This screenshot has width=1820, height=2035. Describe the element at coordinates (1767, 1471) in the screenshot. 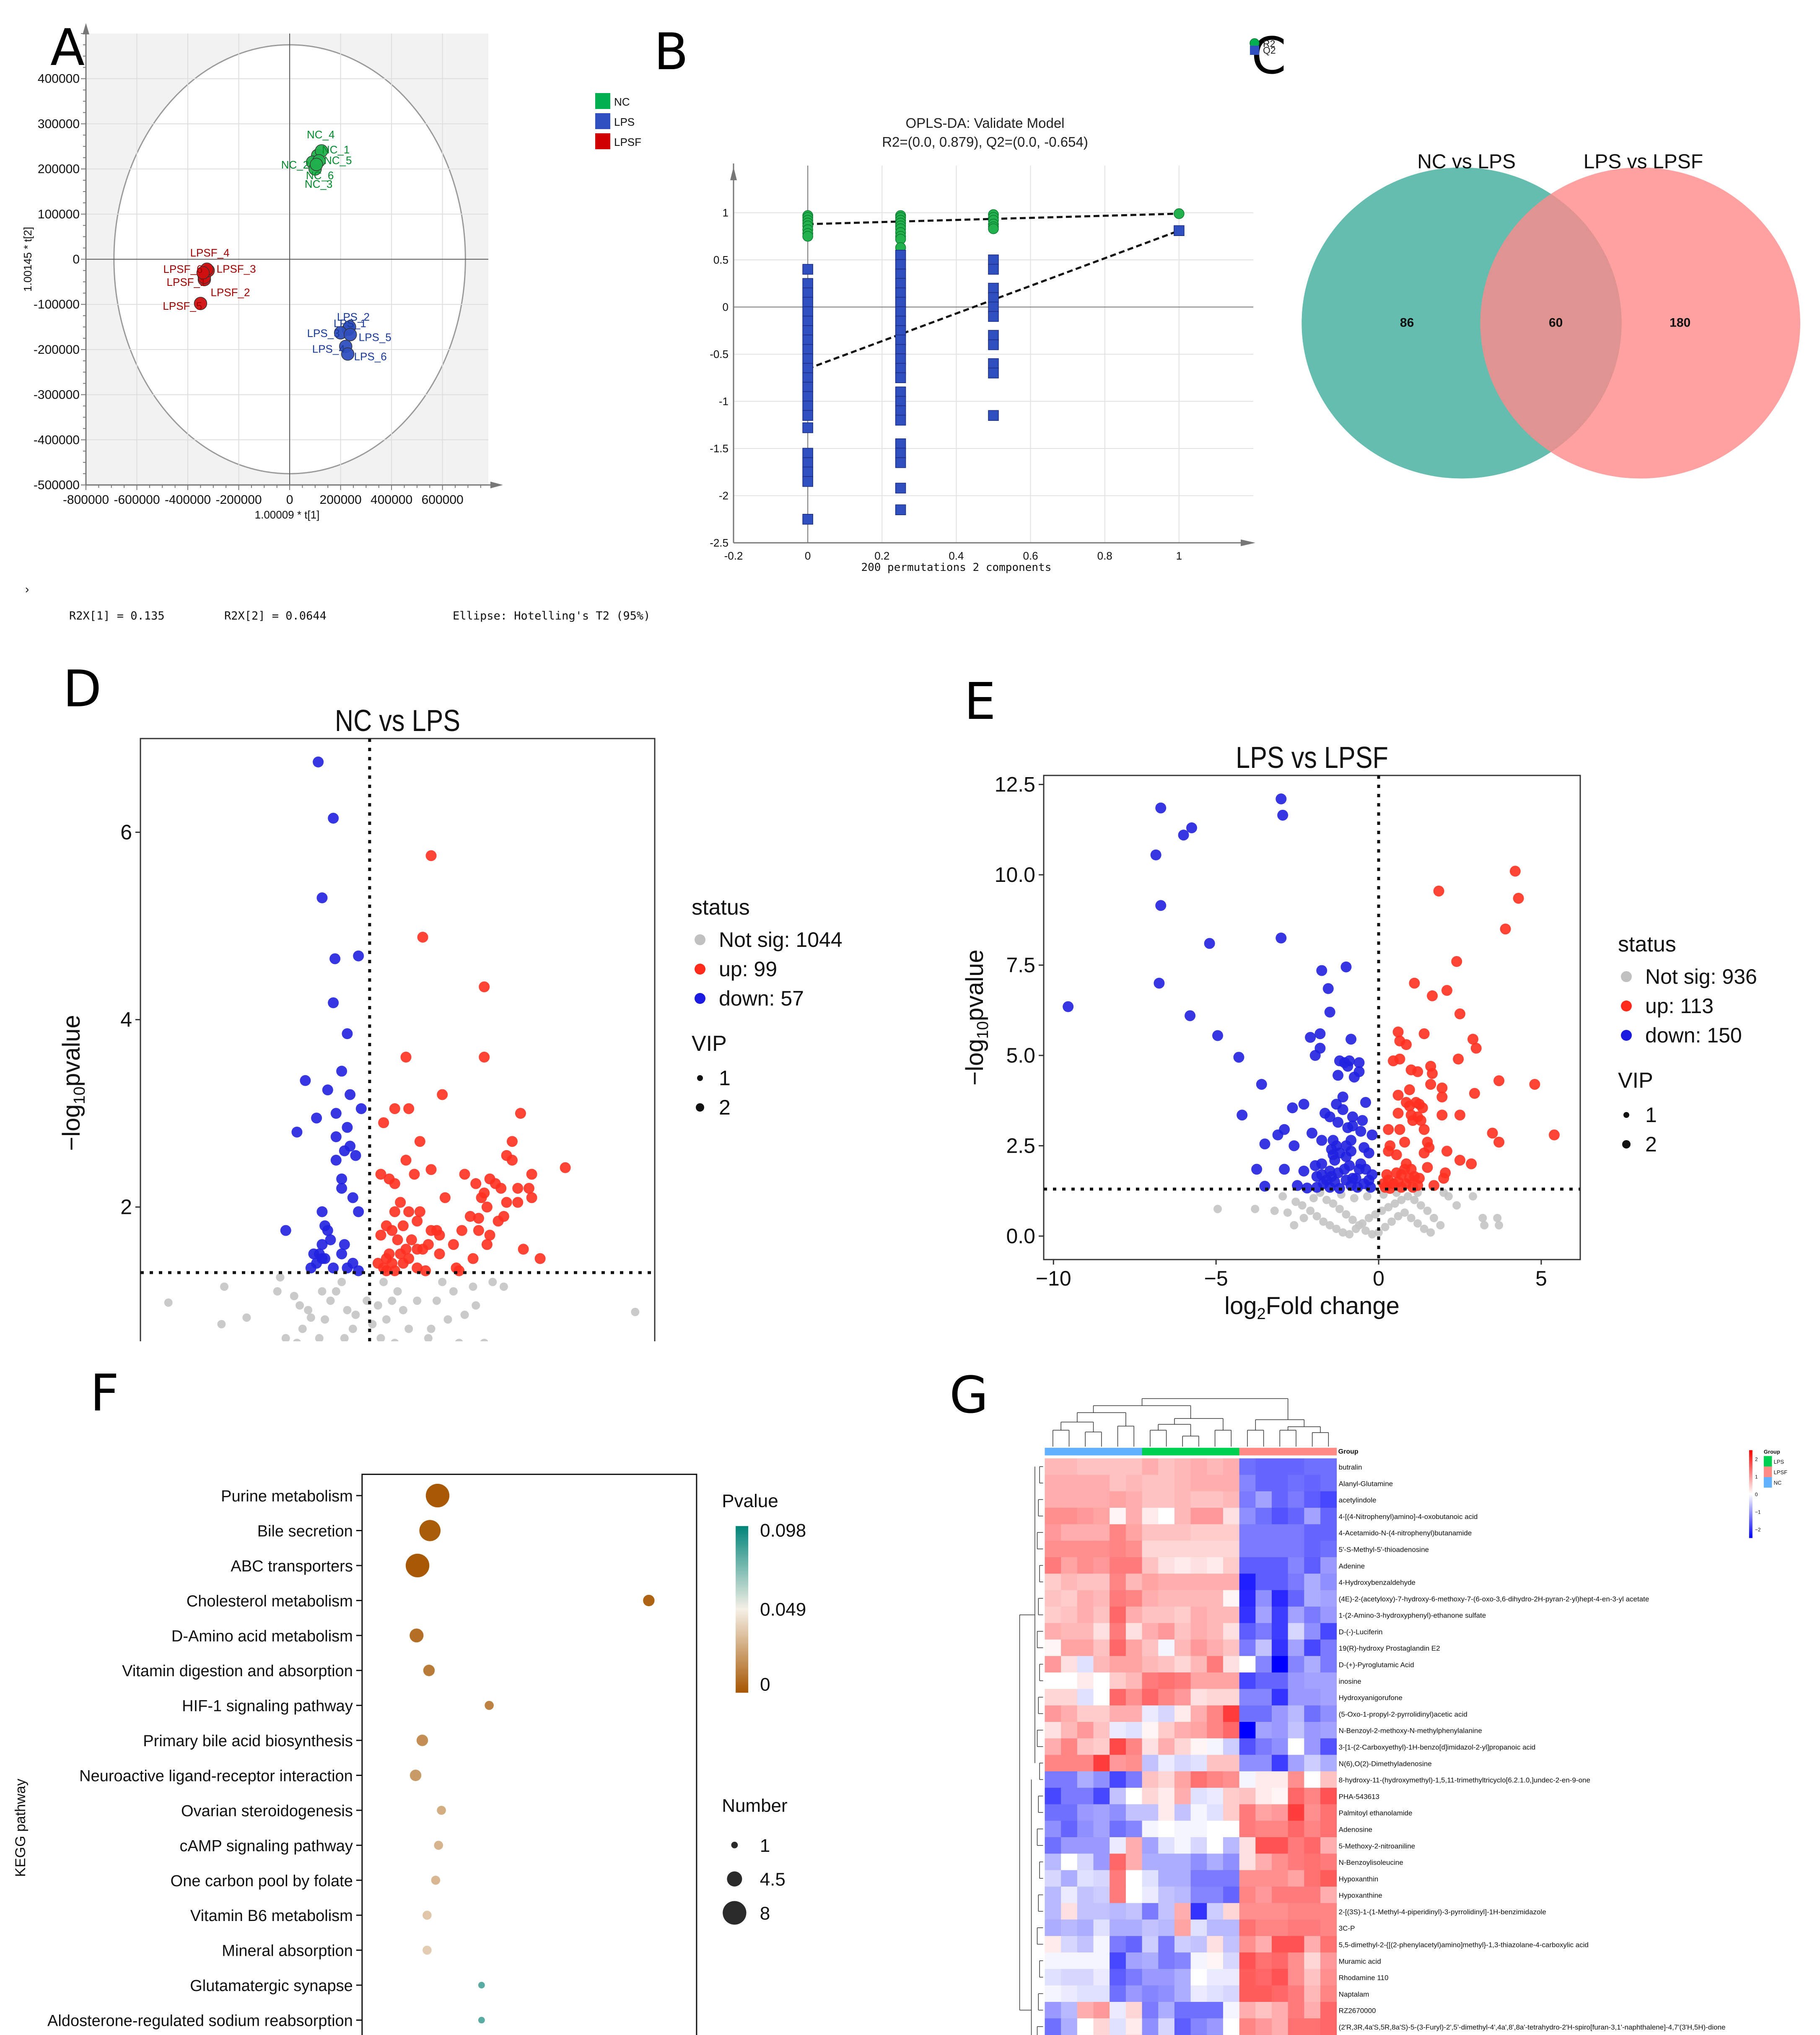

I see `group-legend-swatch` at that location.